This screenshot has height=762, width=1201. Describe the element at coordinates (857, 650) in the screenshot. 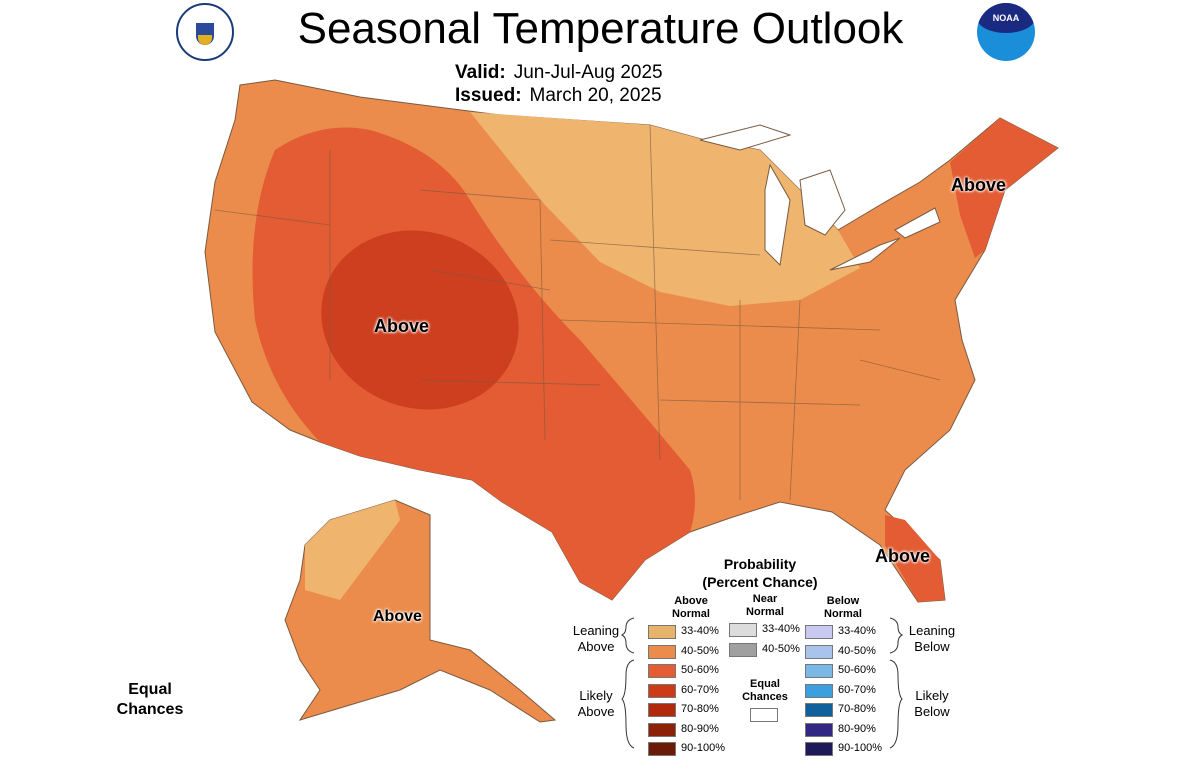

I see `legend-range-below-1: 40-50%` at that location.